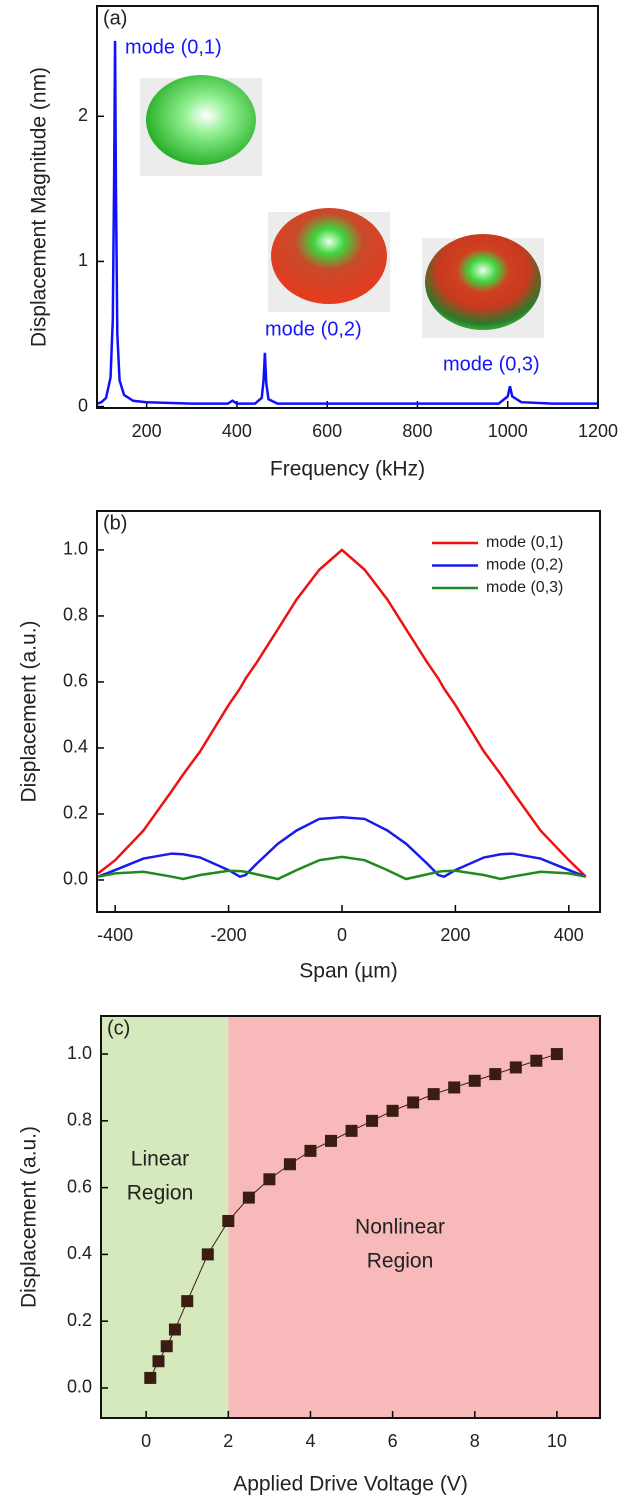 This screenshot has width=641, height=1503. Describe the element at coordinates (350, 1484) in the screenshot. I see `x-axis-title: Applied Drive Voltage (V)` at that location.